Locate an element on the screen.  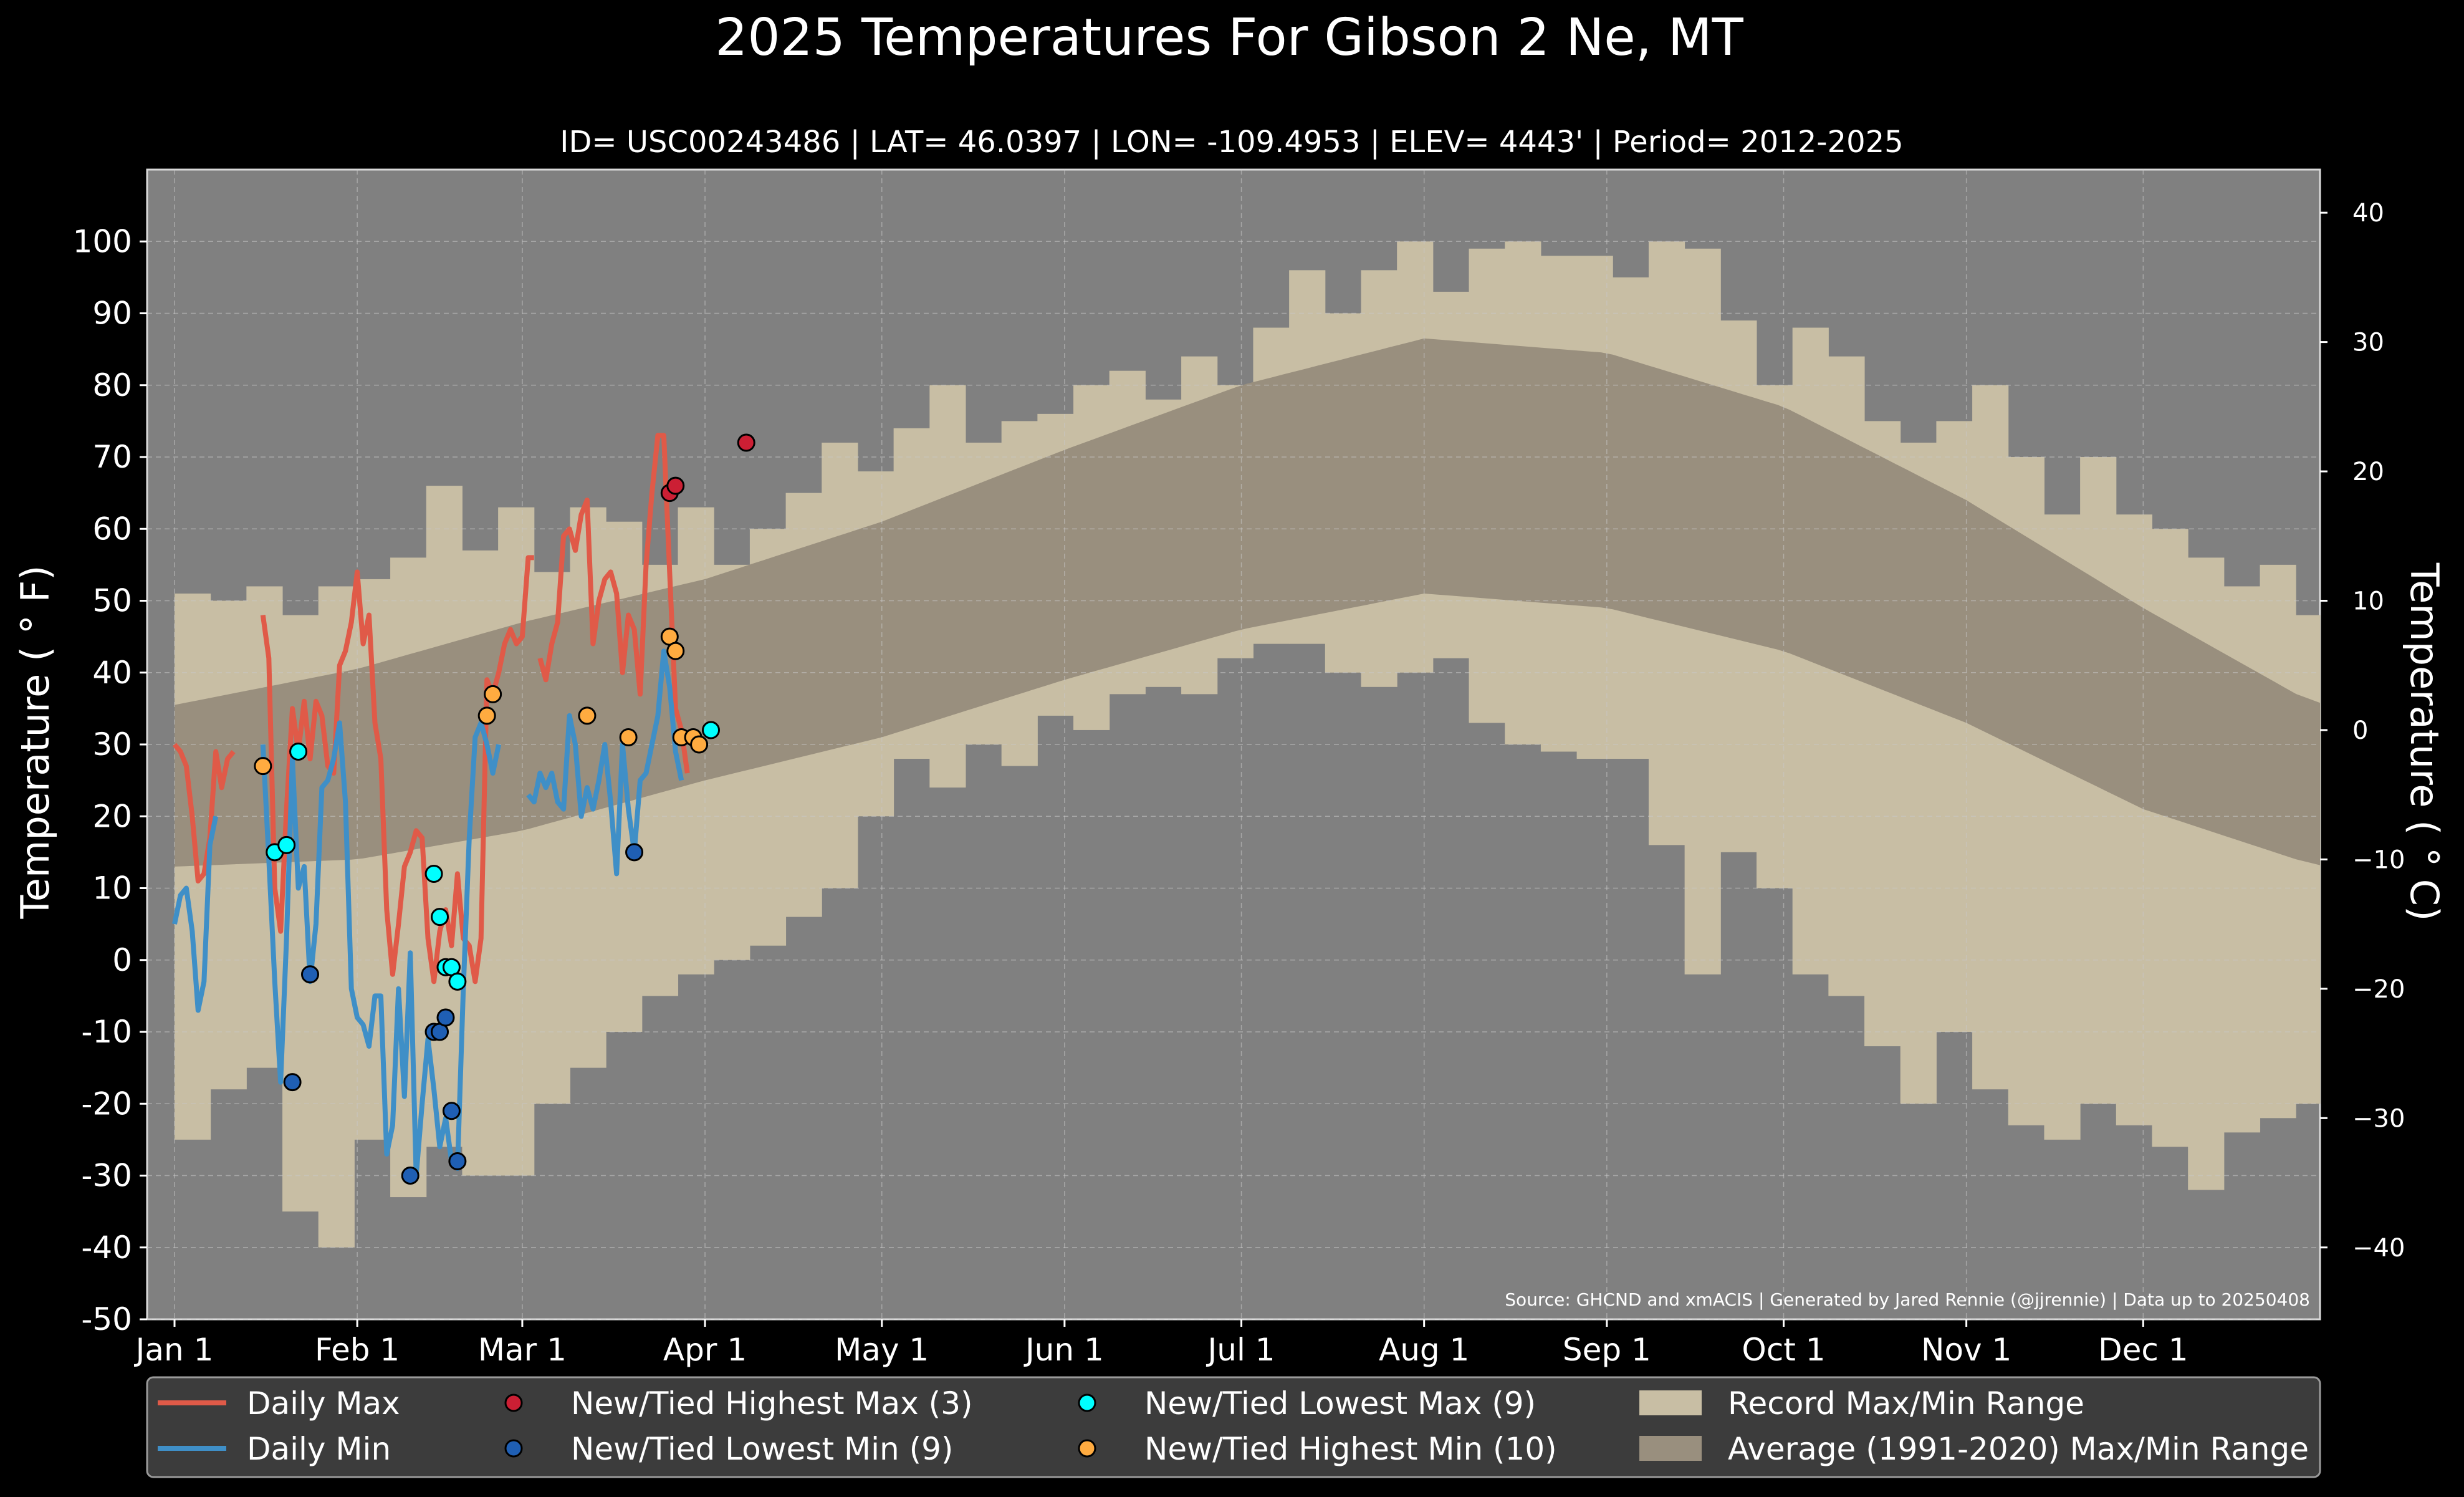
legend-label: New/Tied Highest Min (10) is located at coordinates (1350, 1449).